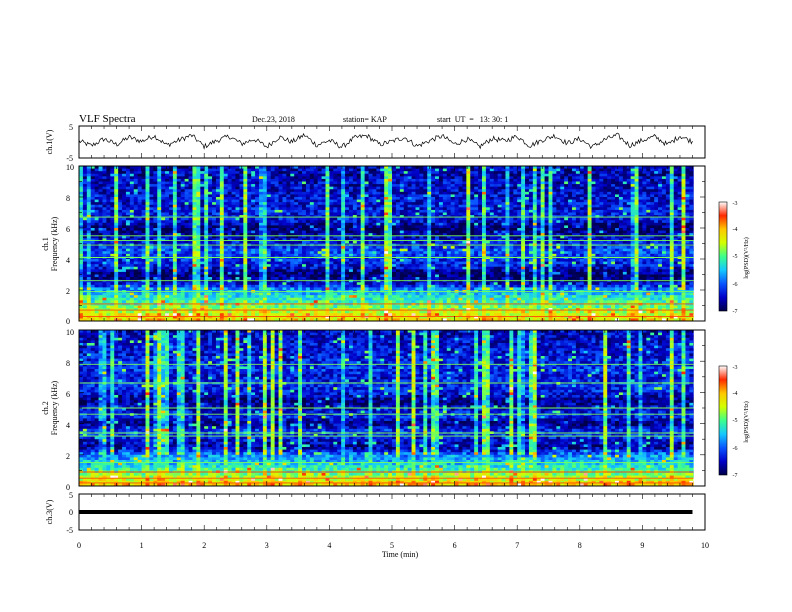 The height and width of the screenshot is (612, 792). I want to click on header-station: station= KAP, so click(365, 119).